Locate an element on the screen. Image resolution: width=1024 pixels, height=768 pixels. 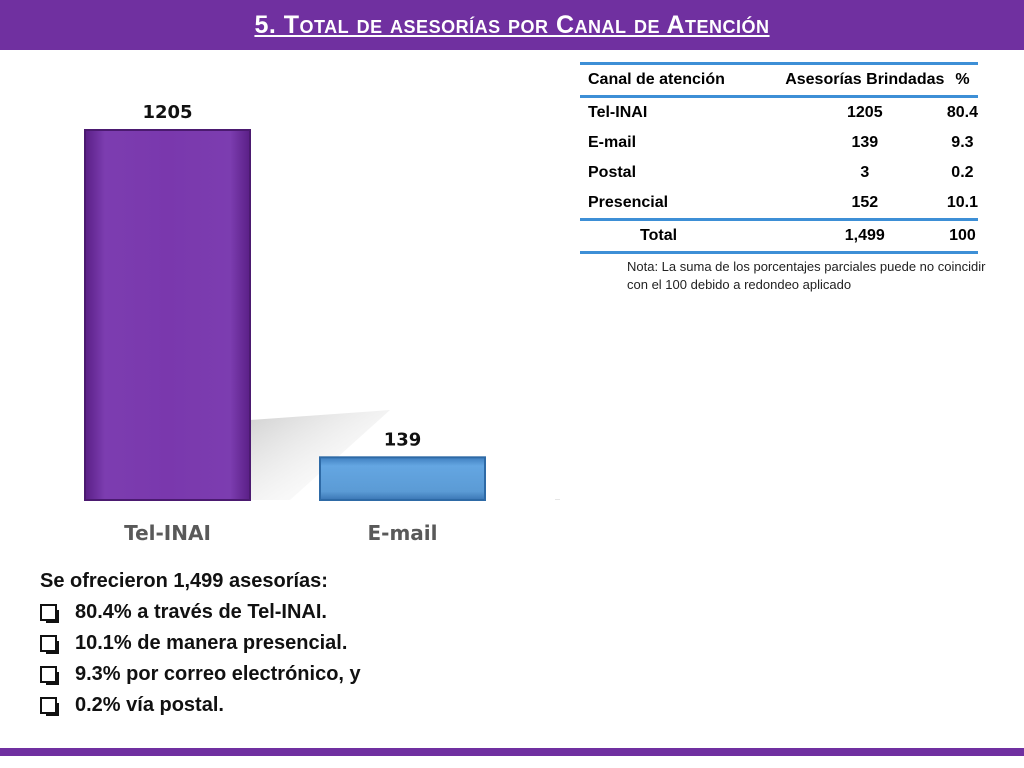
data-label: 139 is located at coordinates (403, 439).